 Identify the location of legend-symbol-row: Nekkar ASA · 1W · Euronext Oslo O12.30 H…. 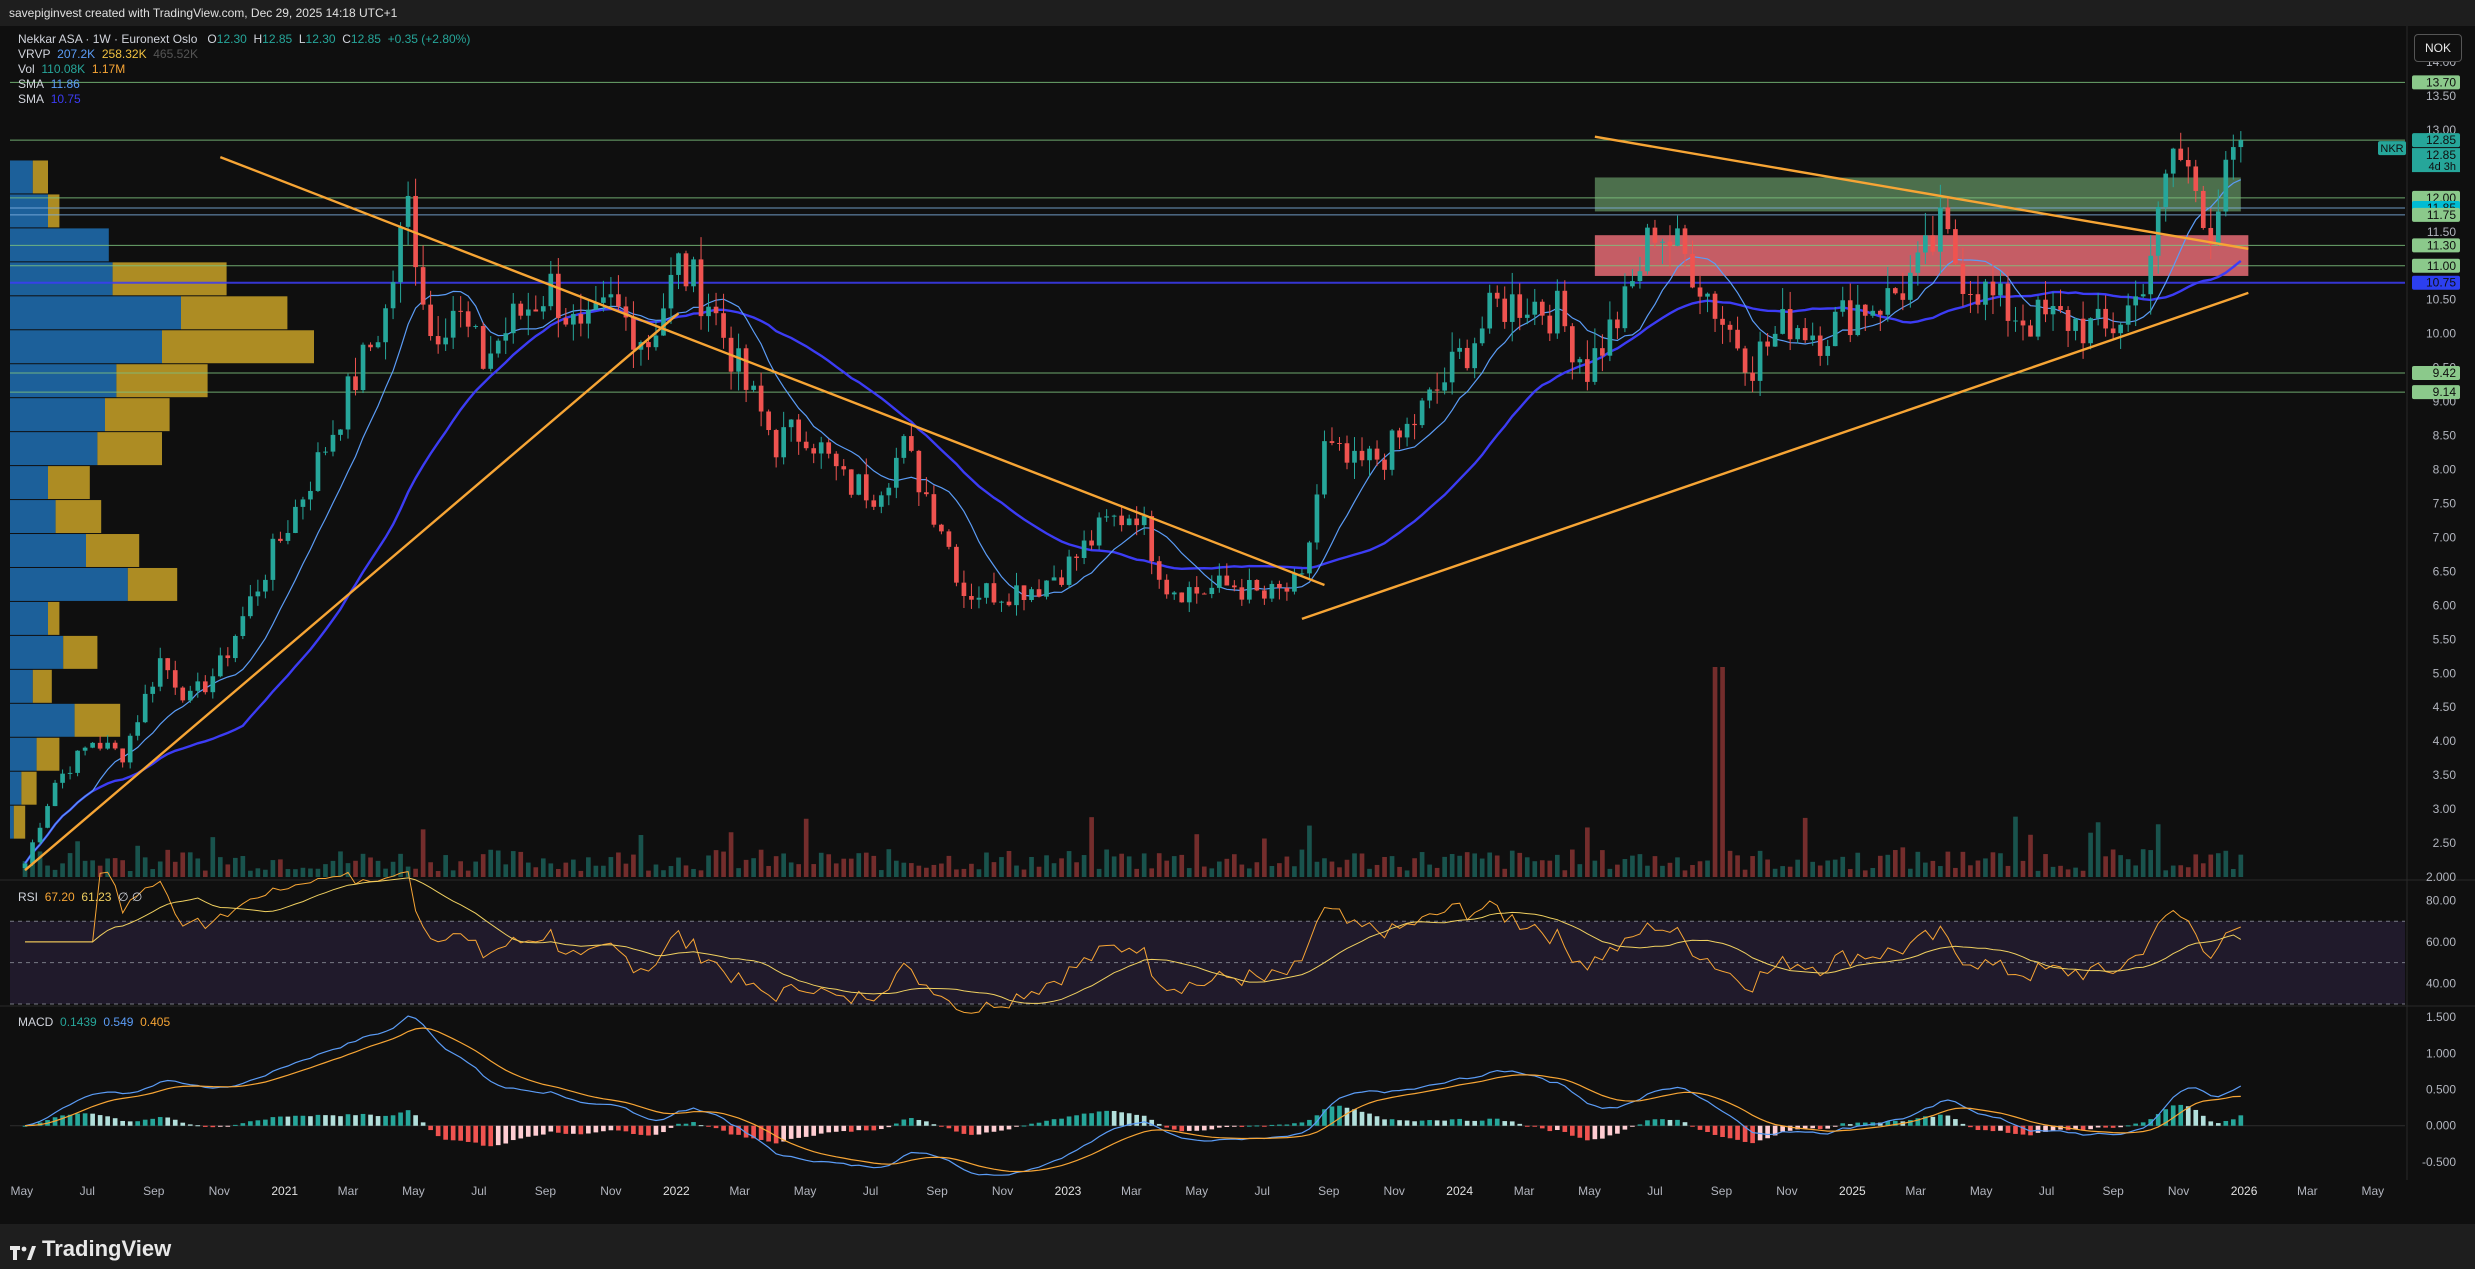
(244, 39).